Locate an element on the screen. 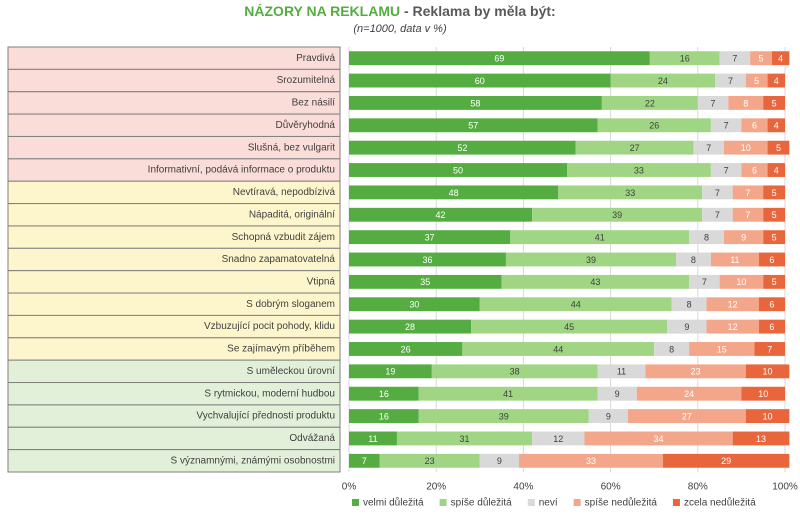  value-label: 42 is located at coordinates (441, 215).